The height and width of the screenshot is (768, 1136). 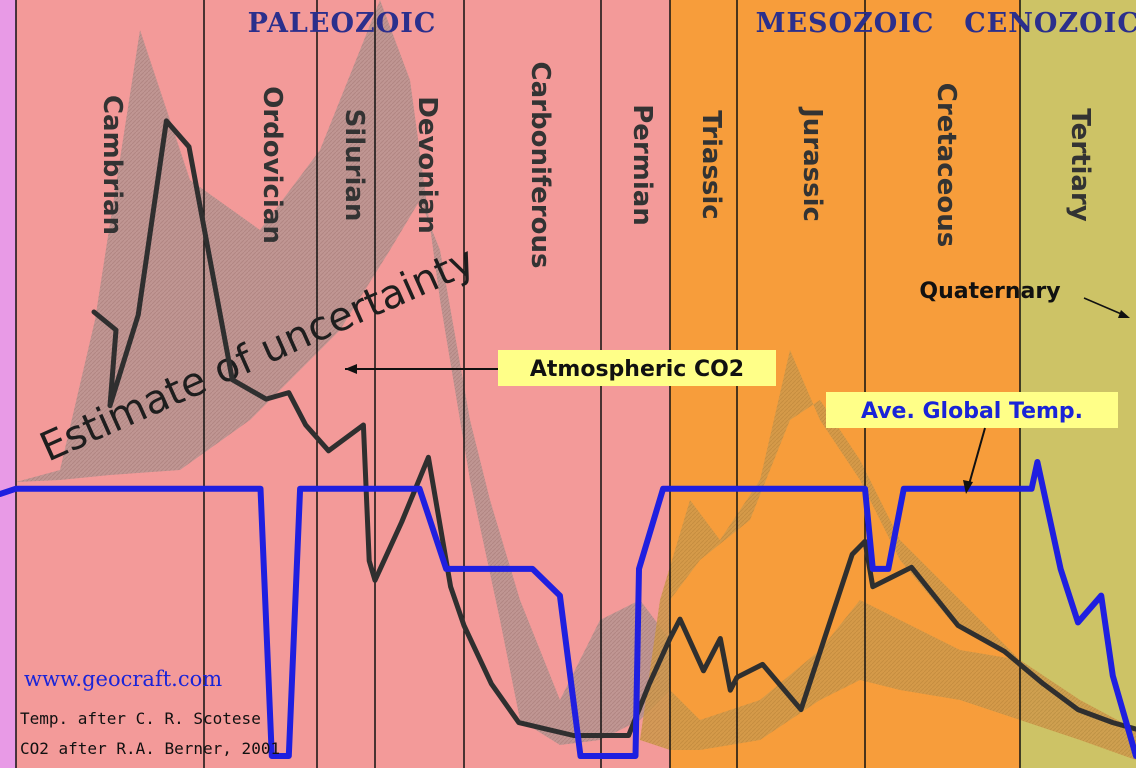 What do you see at coordinates (976, 458) in the screenshot?
I see `temp-callout-leader` at bounding box center [976, 458].